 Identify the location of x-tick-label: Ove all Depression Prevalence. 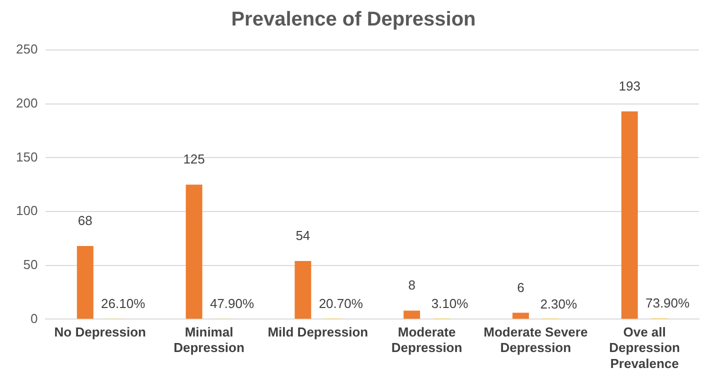
(644, 347).